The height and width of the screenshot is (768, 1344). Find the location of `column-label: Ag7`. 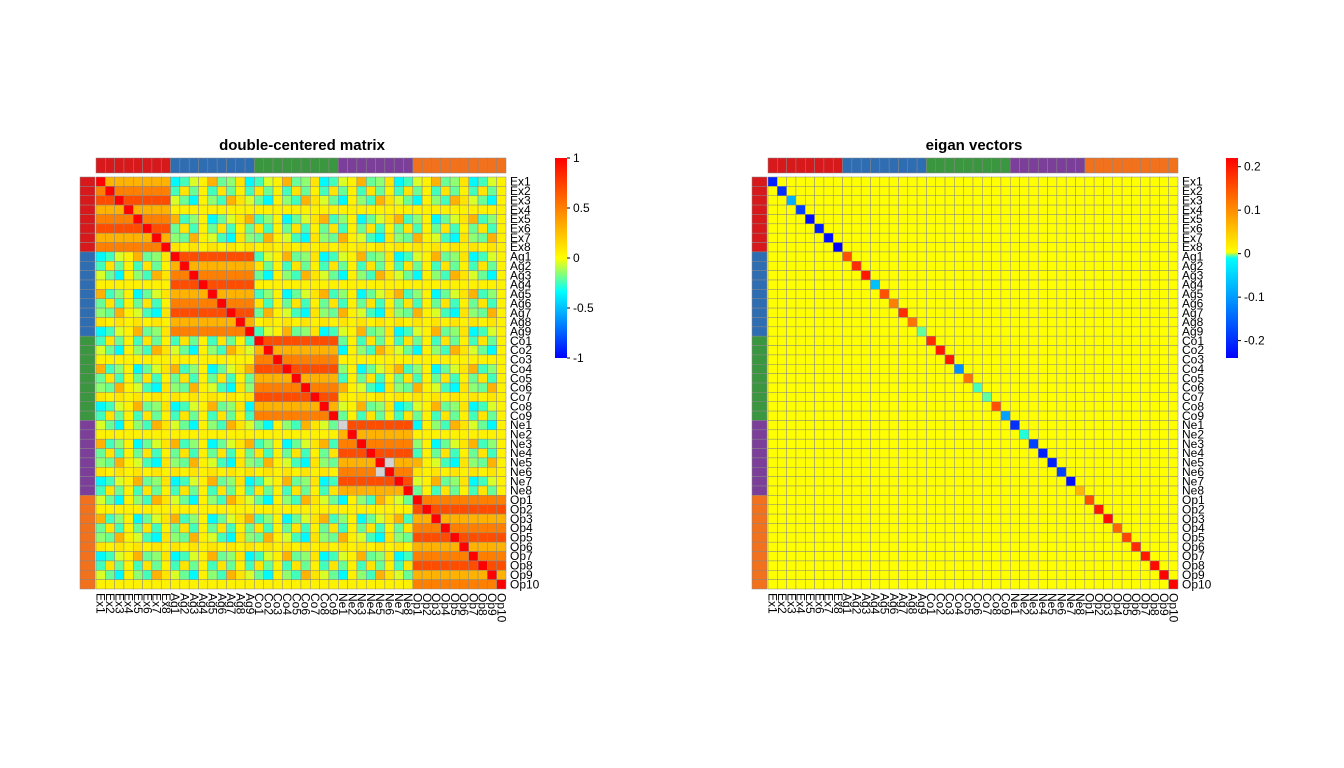

column-label: Ag7 is located at coordinates (231, 604).